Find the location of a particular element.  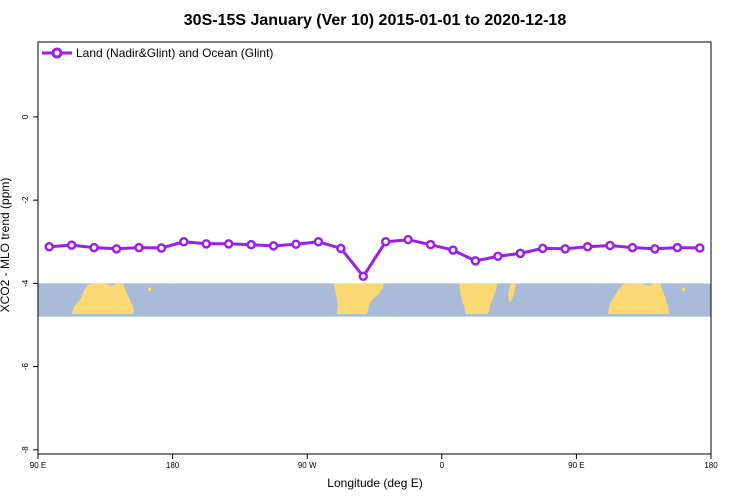

y-axis: 0 -2 -4 -6 -8 is located at coordinates (29, 283).